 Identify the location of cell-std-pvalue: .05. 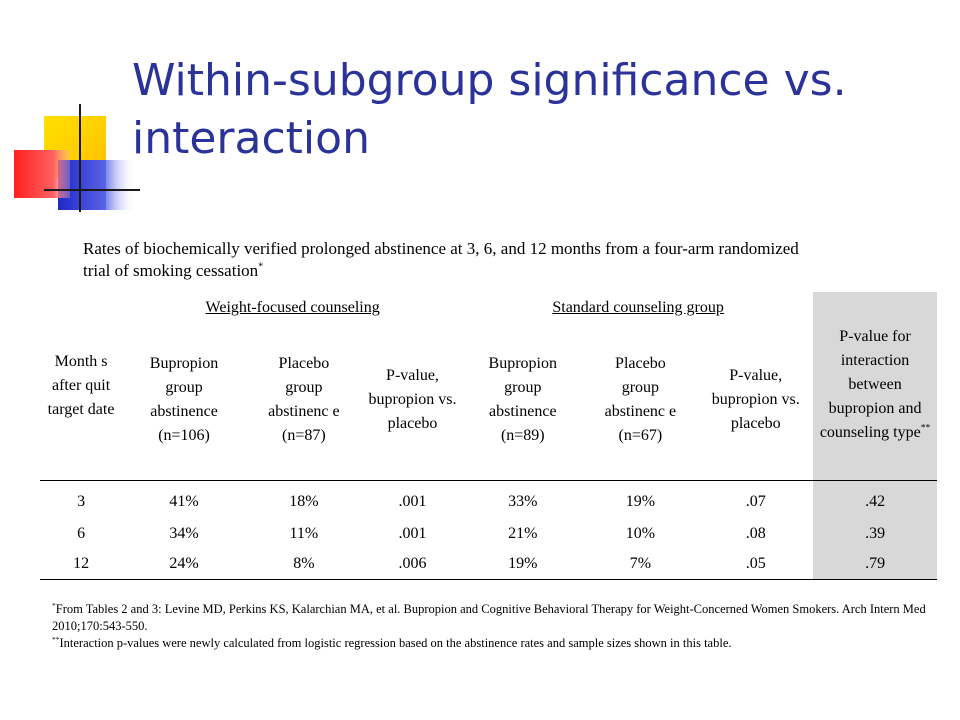
(756, 564).